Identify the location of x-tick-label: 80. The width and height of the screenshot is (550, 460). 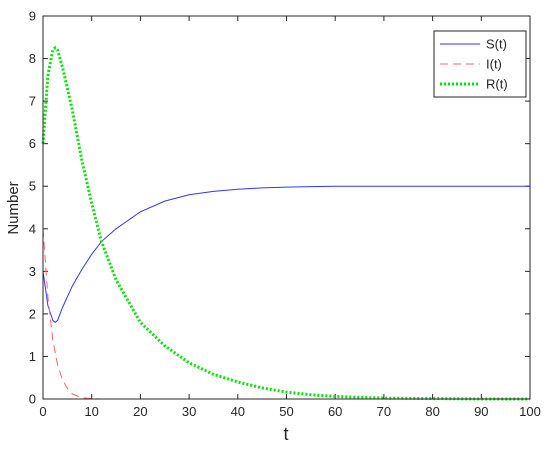
(432, 411).